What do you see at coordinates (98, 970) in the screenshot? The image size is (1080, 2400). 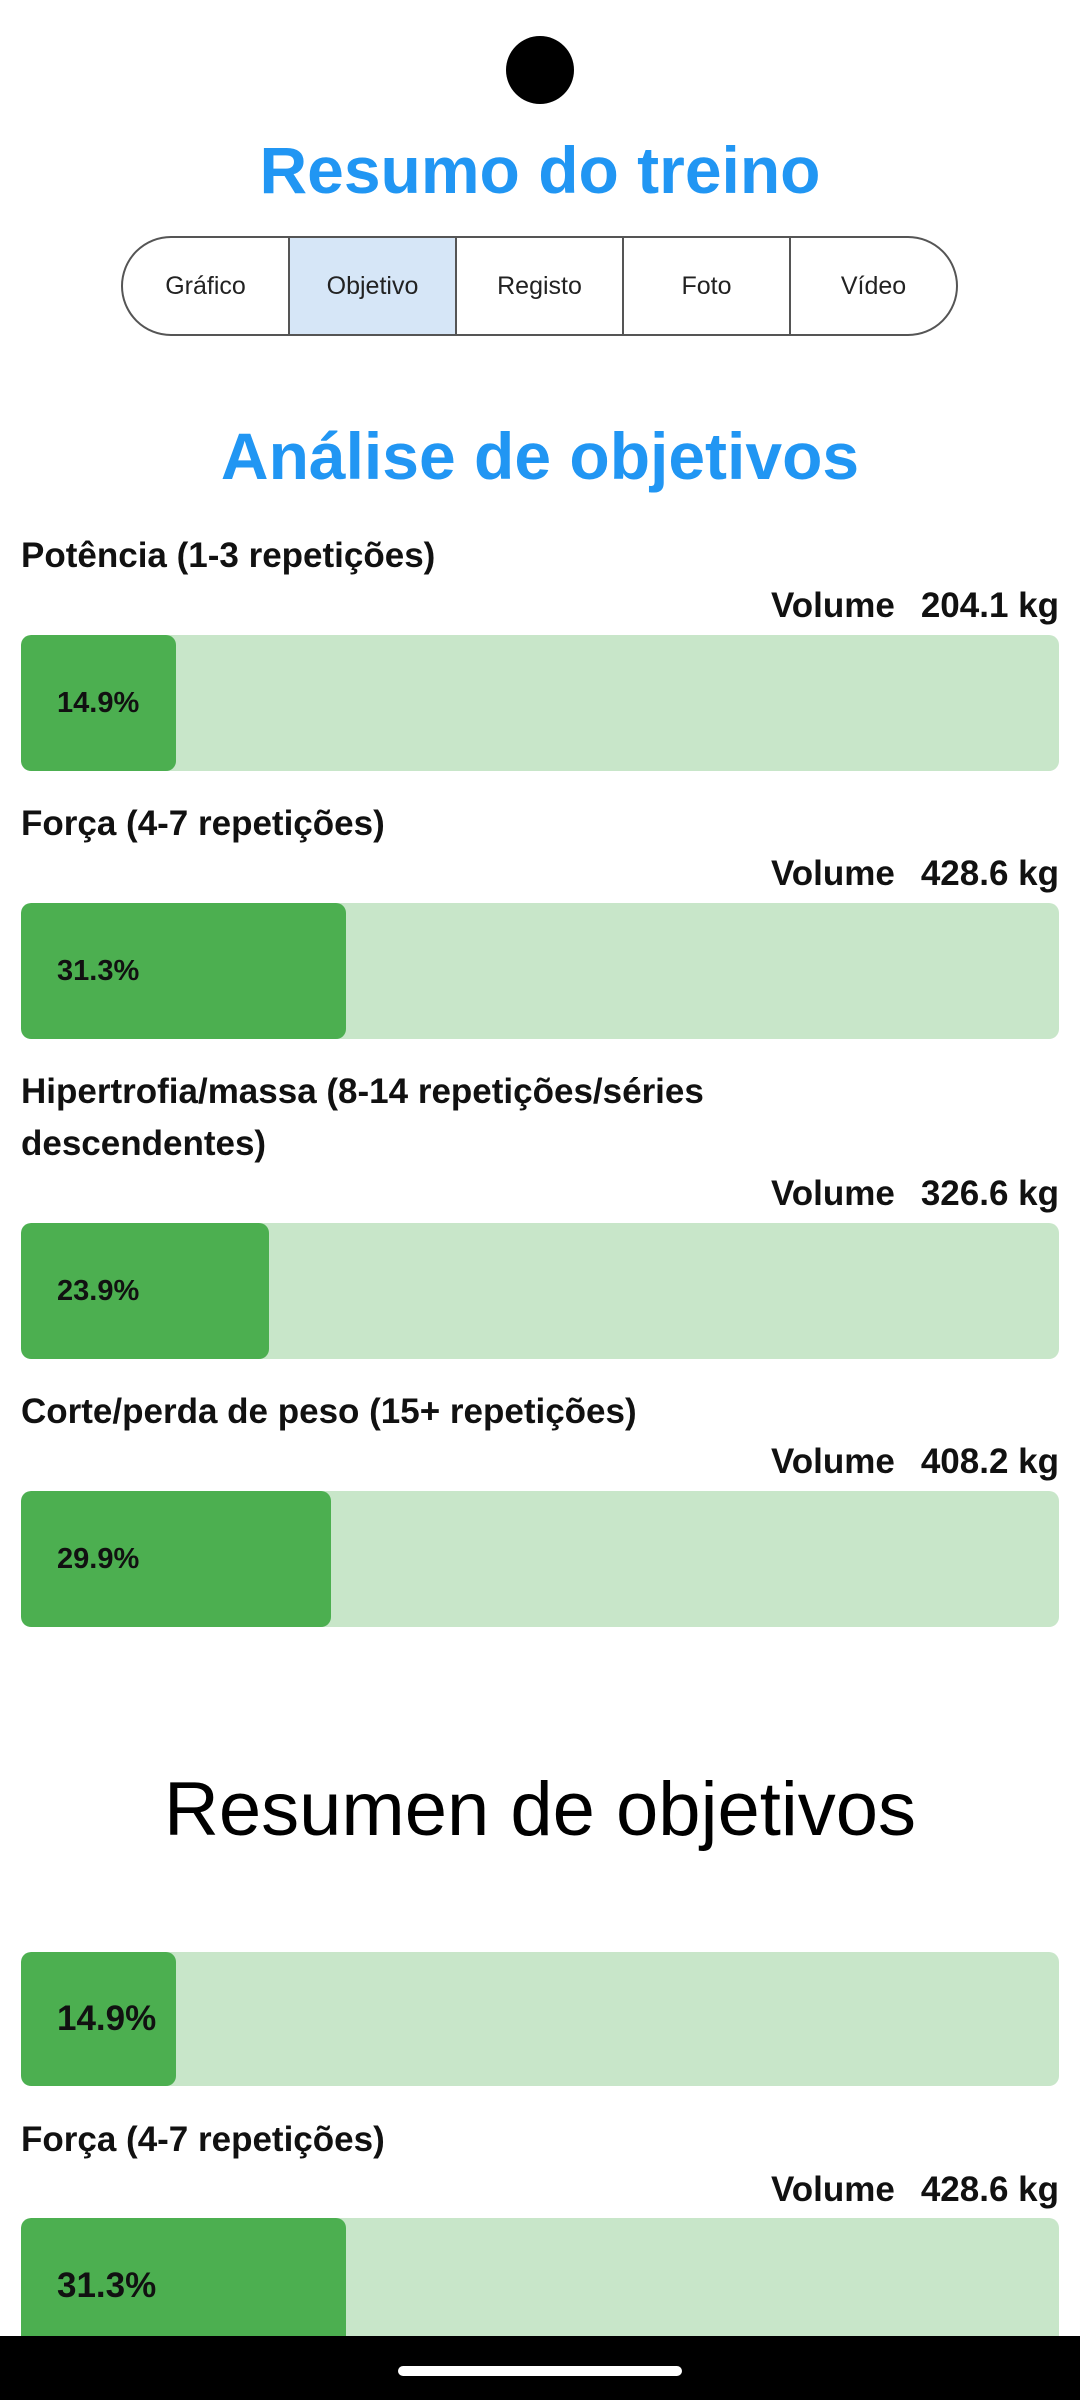 I see `goal-percent-text: 31.3%` at bounding box center [98, 970].